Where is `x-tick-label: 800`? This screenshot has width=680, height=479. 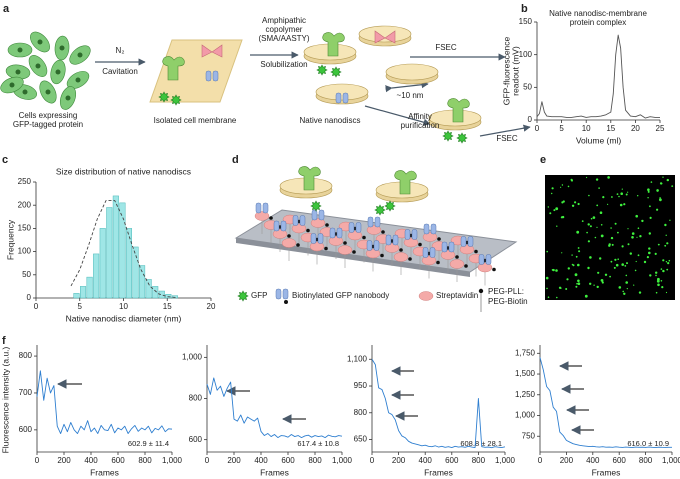
x-tick-label: 800 is located at coordinates (315, 460).